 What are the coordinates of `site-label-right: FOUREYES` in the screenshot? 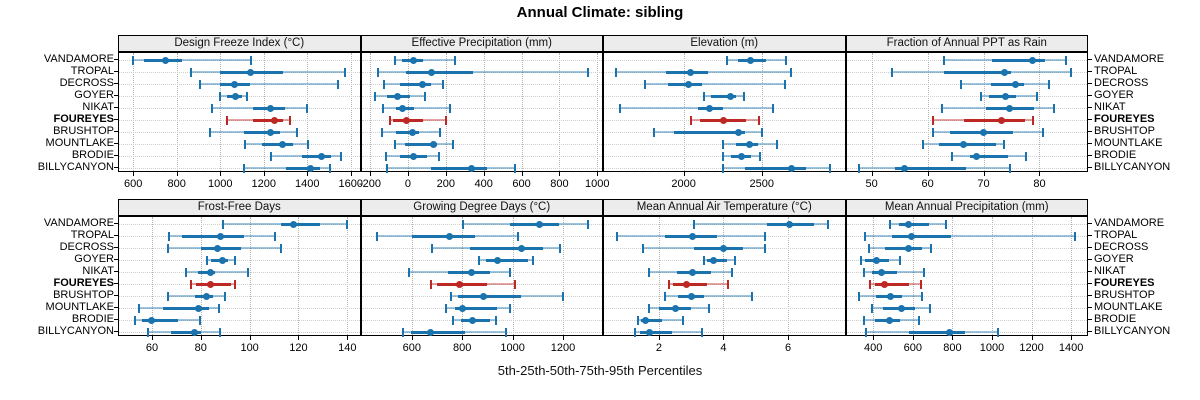 It's located at (1124, 283).